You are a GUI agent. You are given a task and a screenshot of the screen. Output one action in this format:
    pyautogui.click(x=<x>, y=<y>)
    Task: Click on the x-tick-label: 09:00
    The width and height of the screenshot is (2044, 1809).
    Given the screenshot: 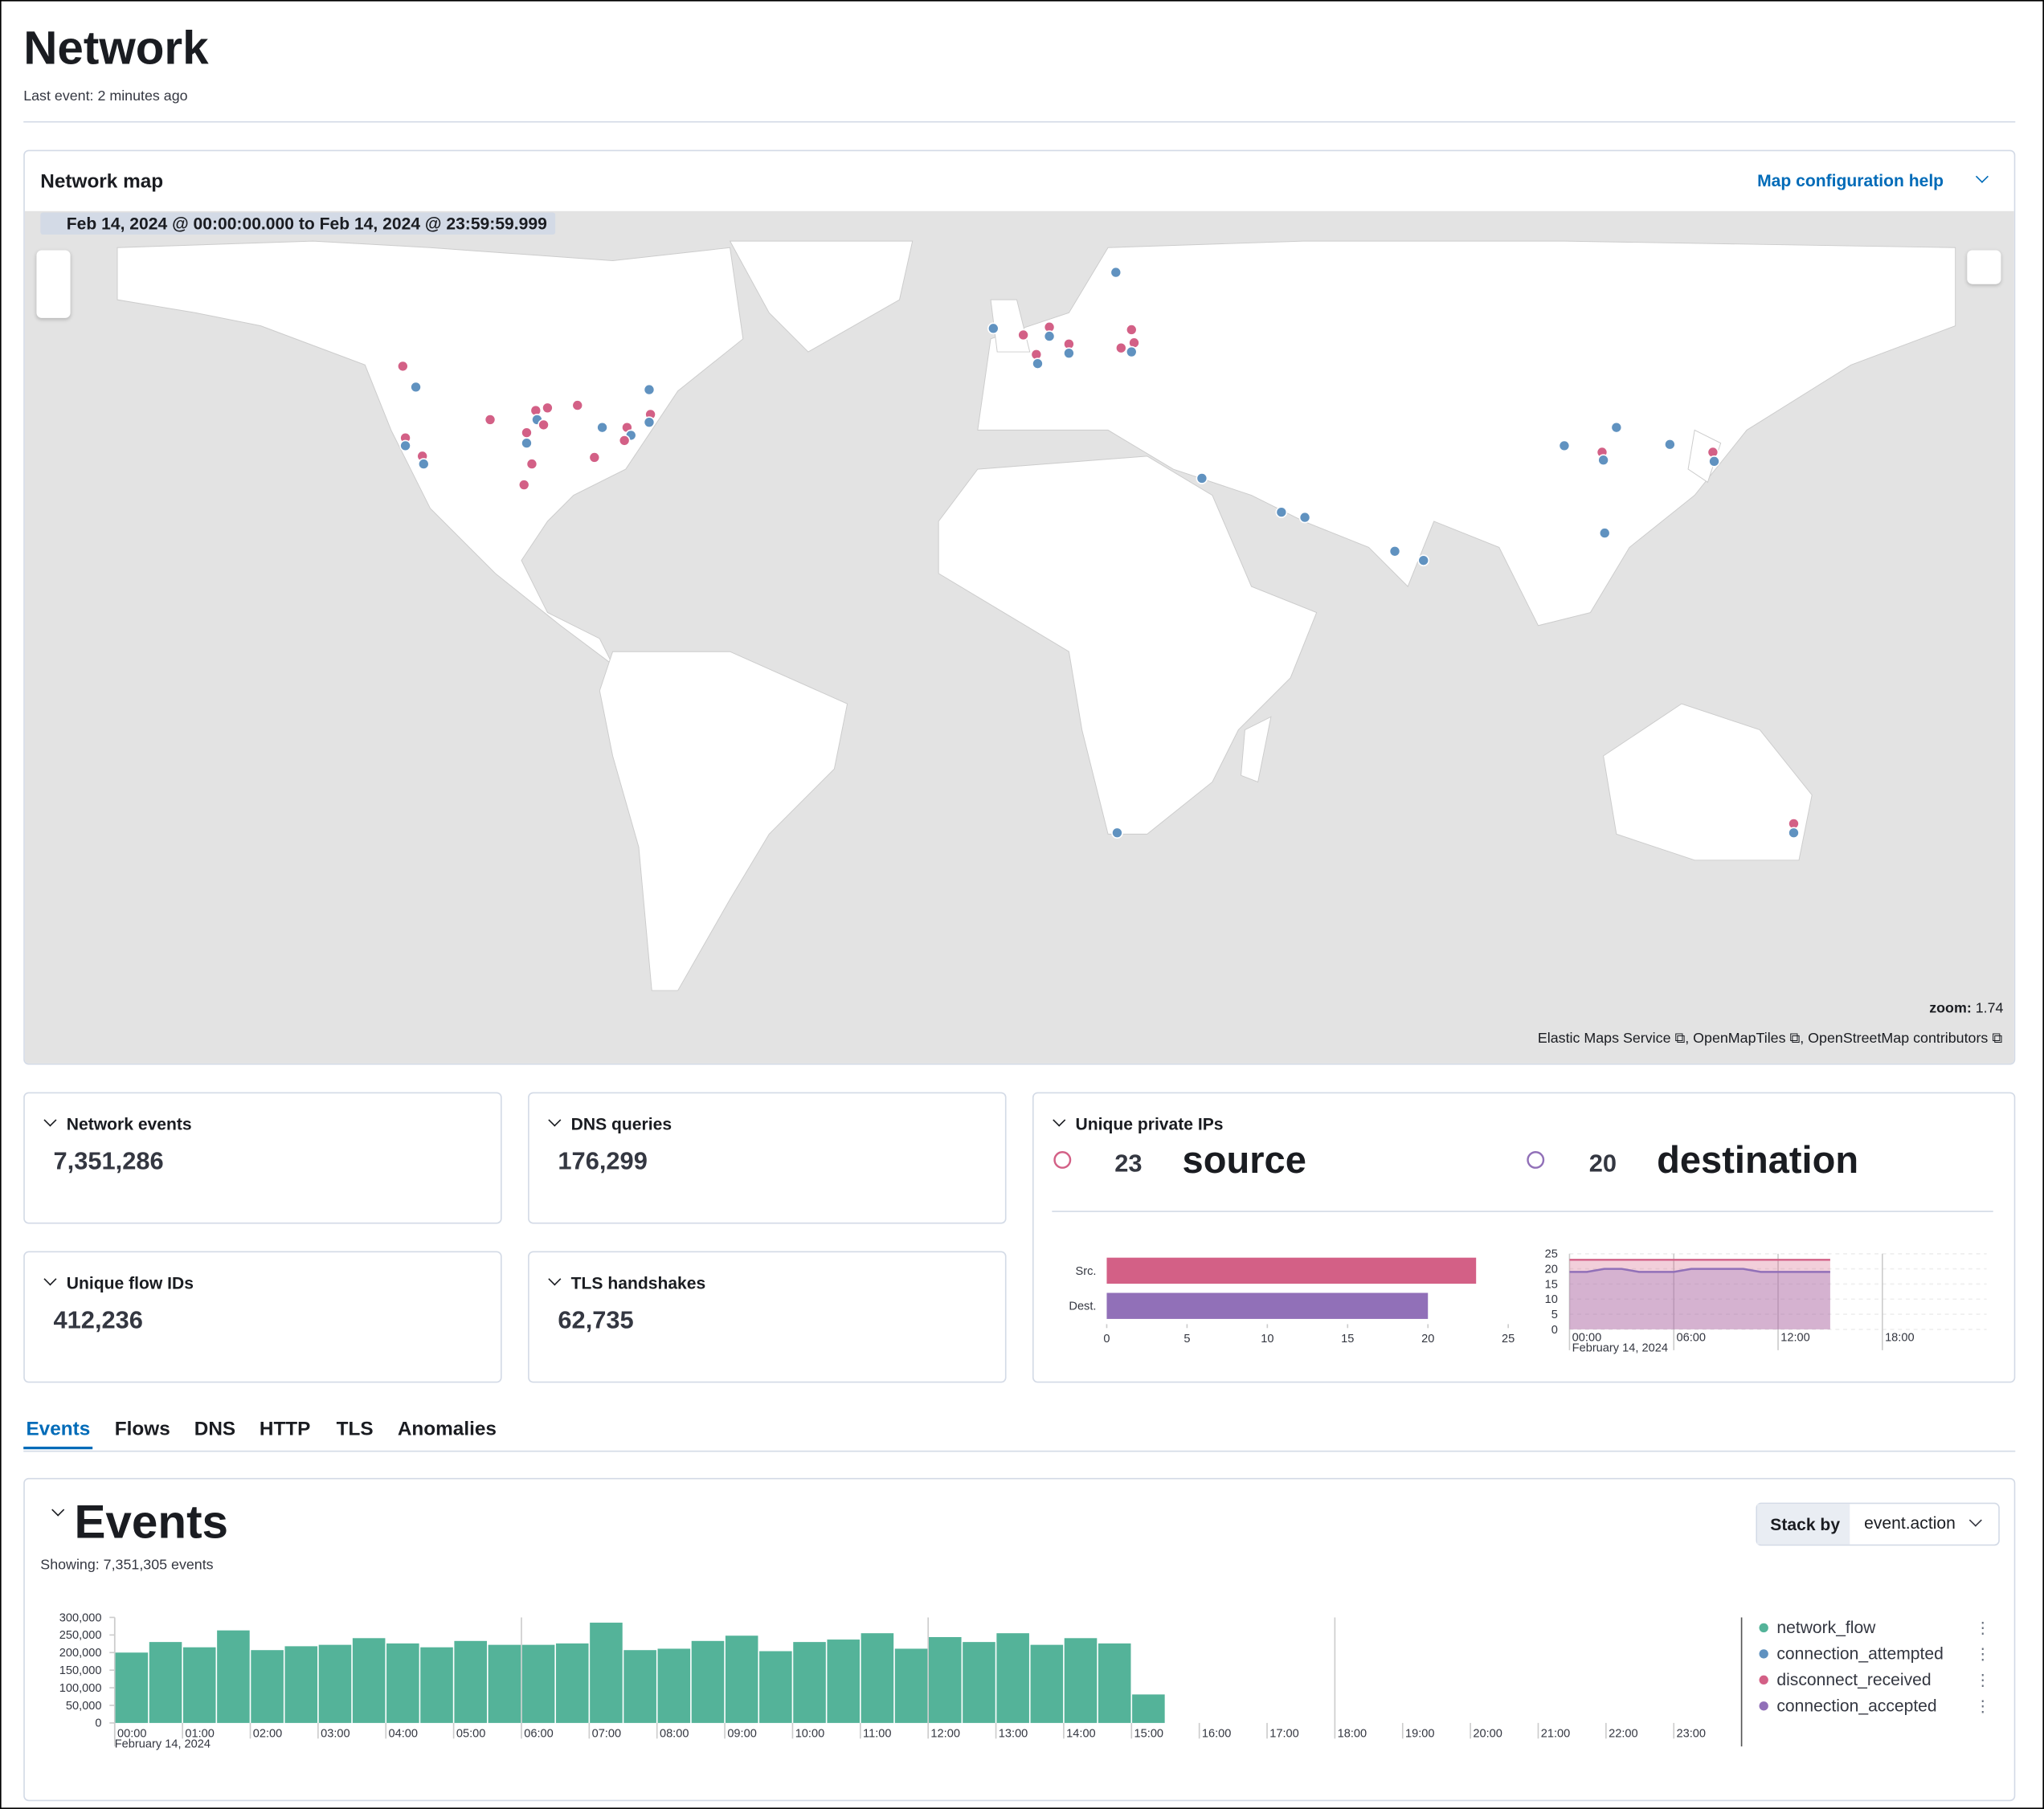 What is the action you would take?
    pyautogui.click(x=742, y=1735)
    